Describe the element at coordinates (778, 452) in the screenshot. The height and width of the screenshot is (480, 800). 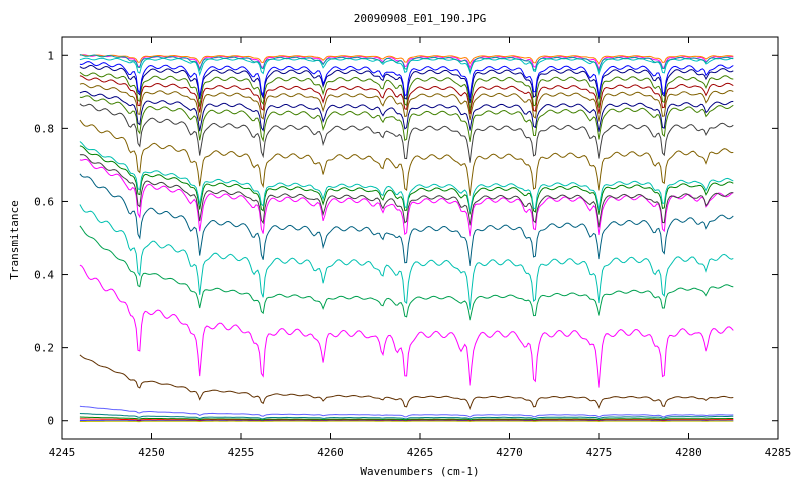
I see `x-tick-label: 4285` at that location.